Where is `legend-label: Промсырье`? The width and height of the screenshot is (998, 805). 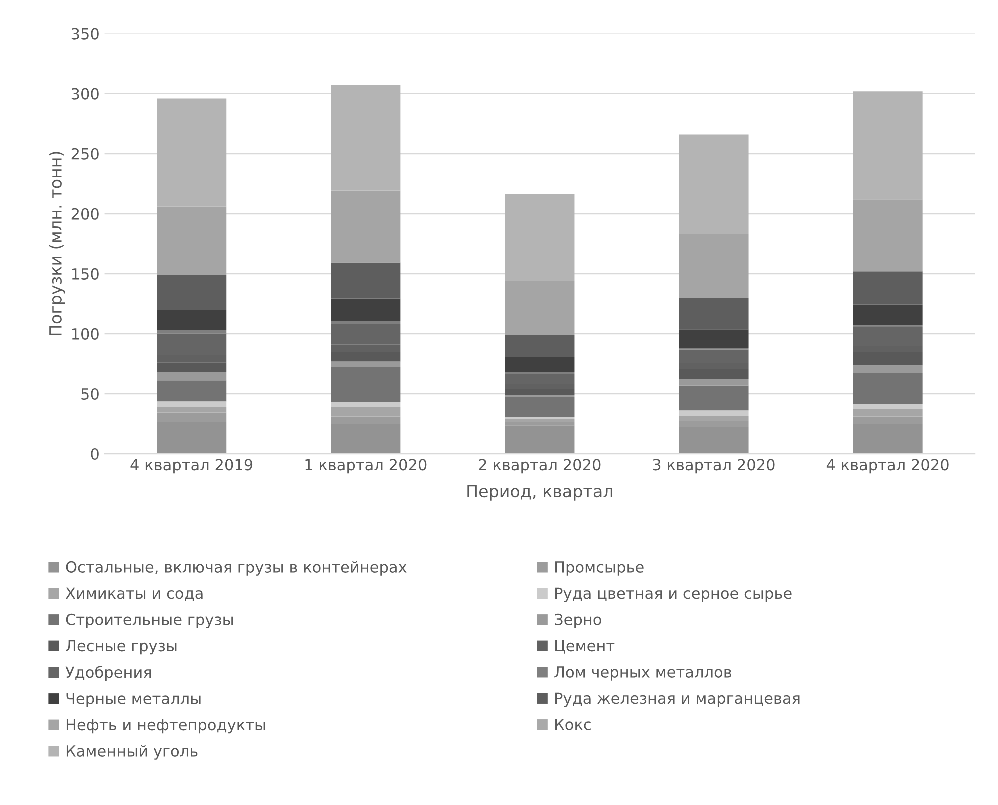
legend-label: Промсырье is located at coordinates (600, 569).